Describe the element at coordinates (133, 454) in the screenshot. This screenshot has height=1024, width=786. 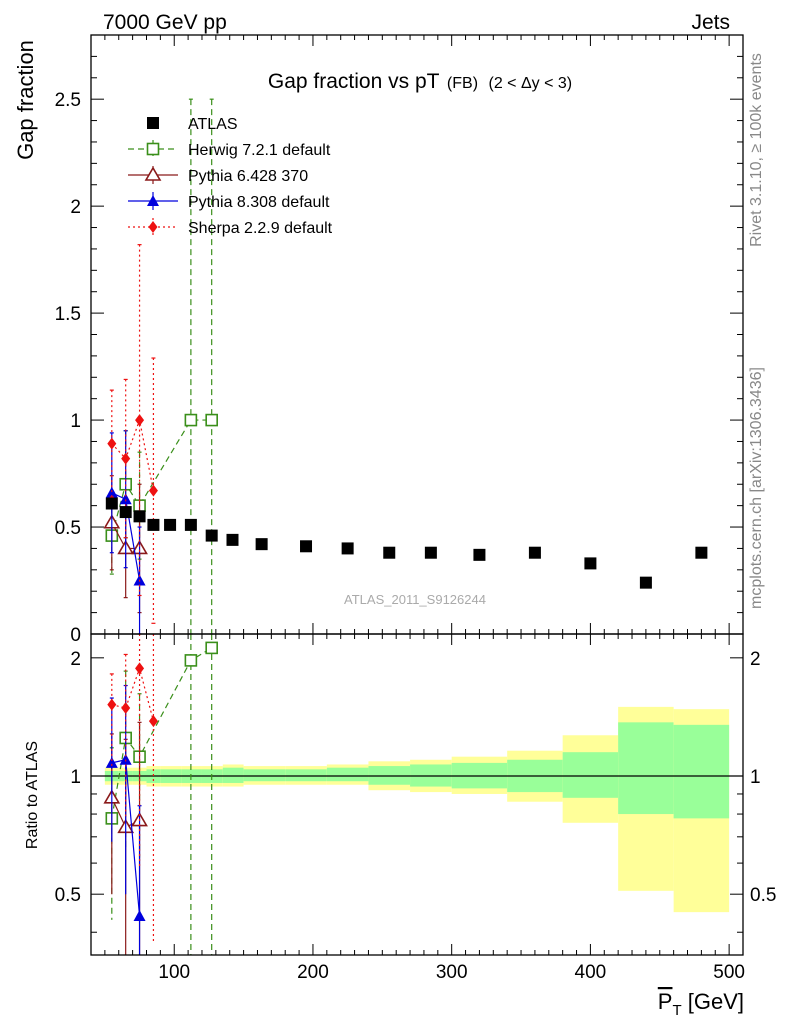
I see `series-line-sherpa` at that location.